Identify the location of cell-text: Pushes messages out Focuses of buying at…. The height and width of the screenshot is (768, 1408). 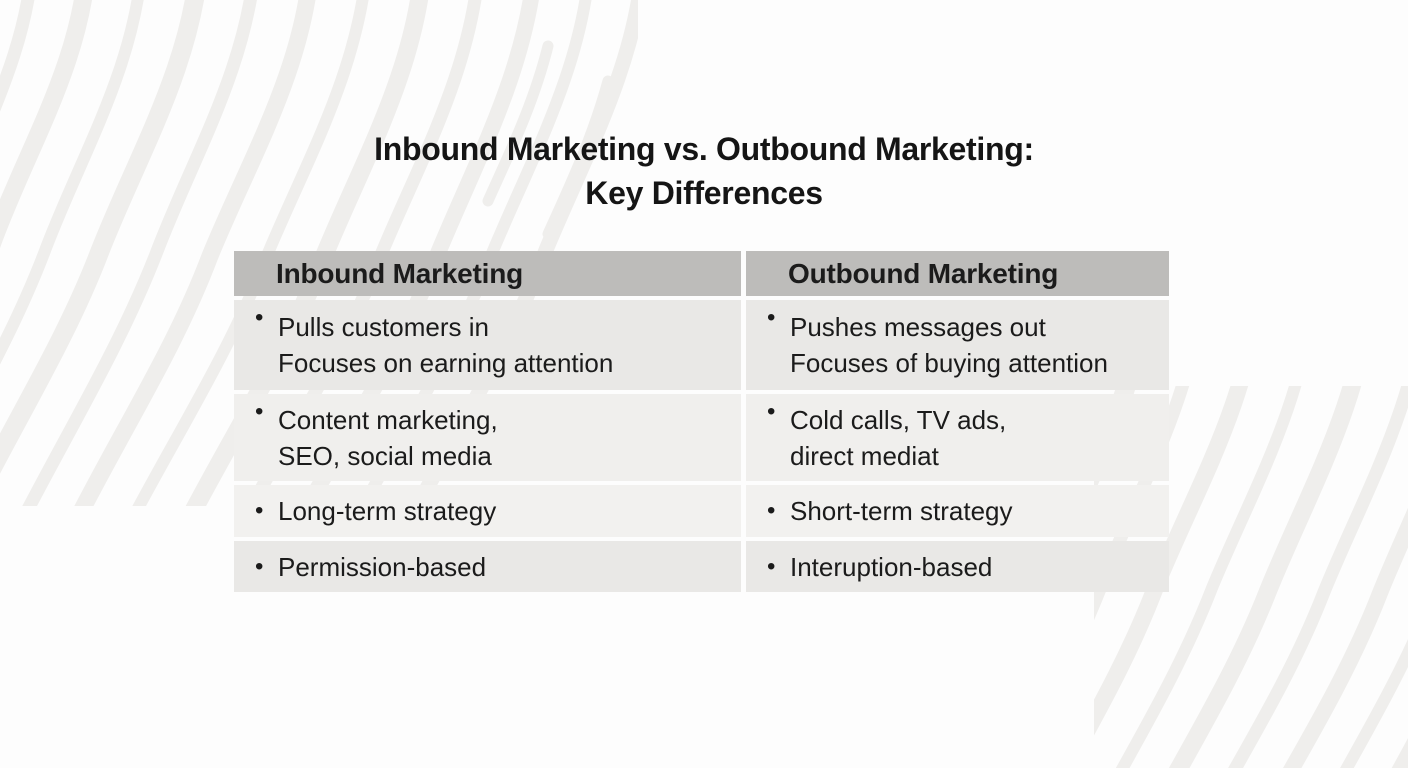
(949, 345).